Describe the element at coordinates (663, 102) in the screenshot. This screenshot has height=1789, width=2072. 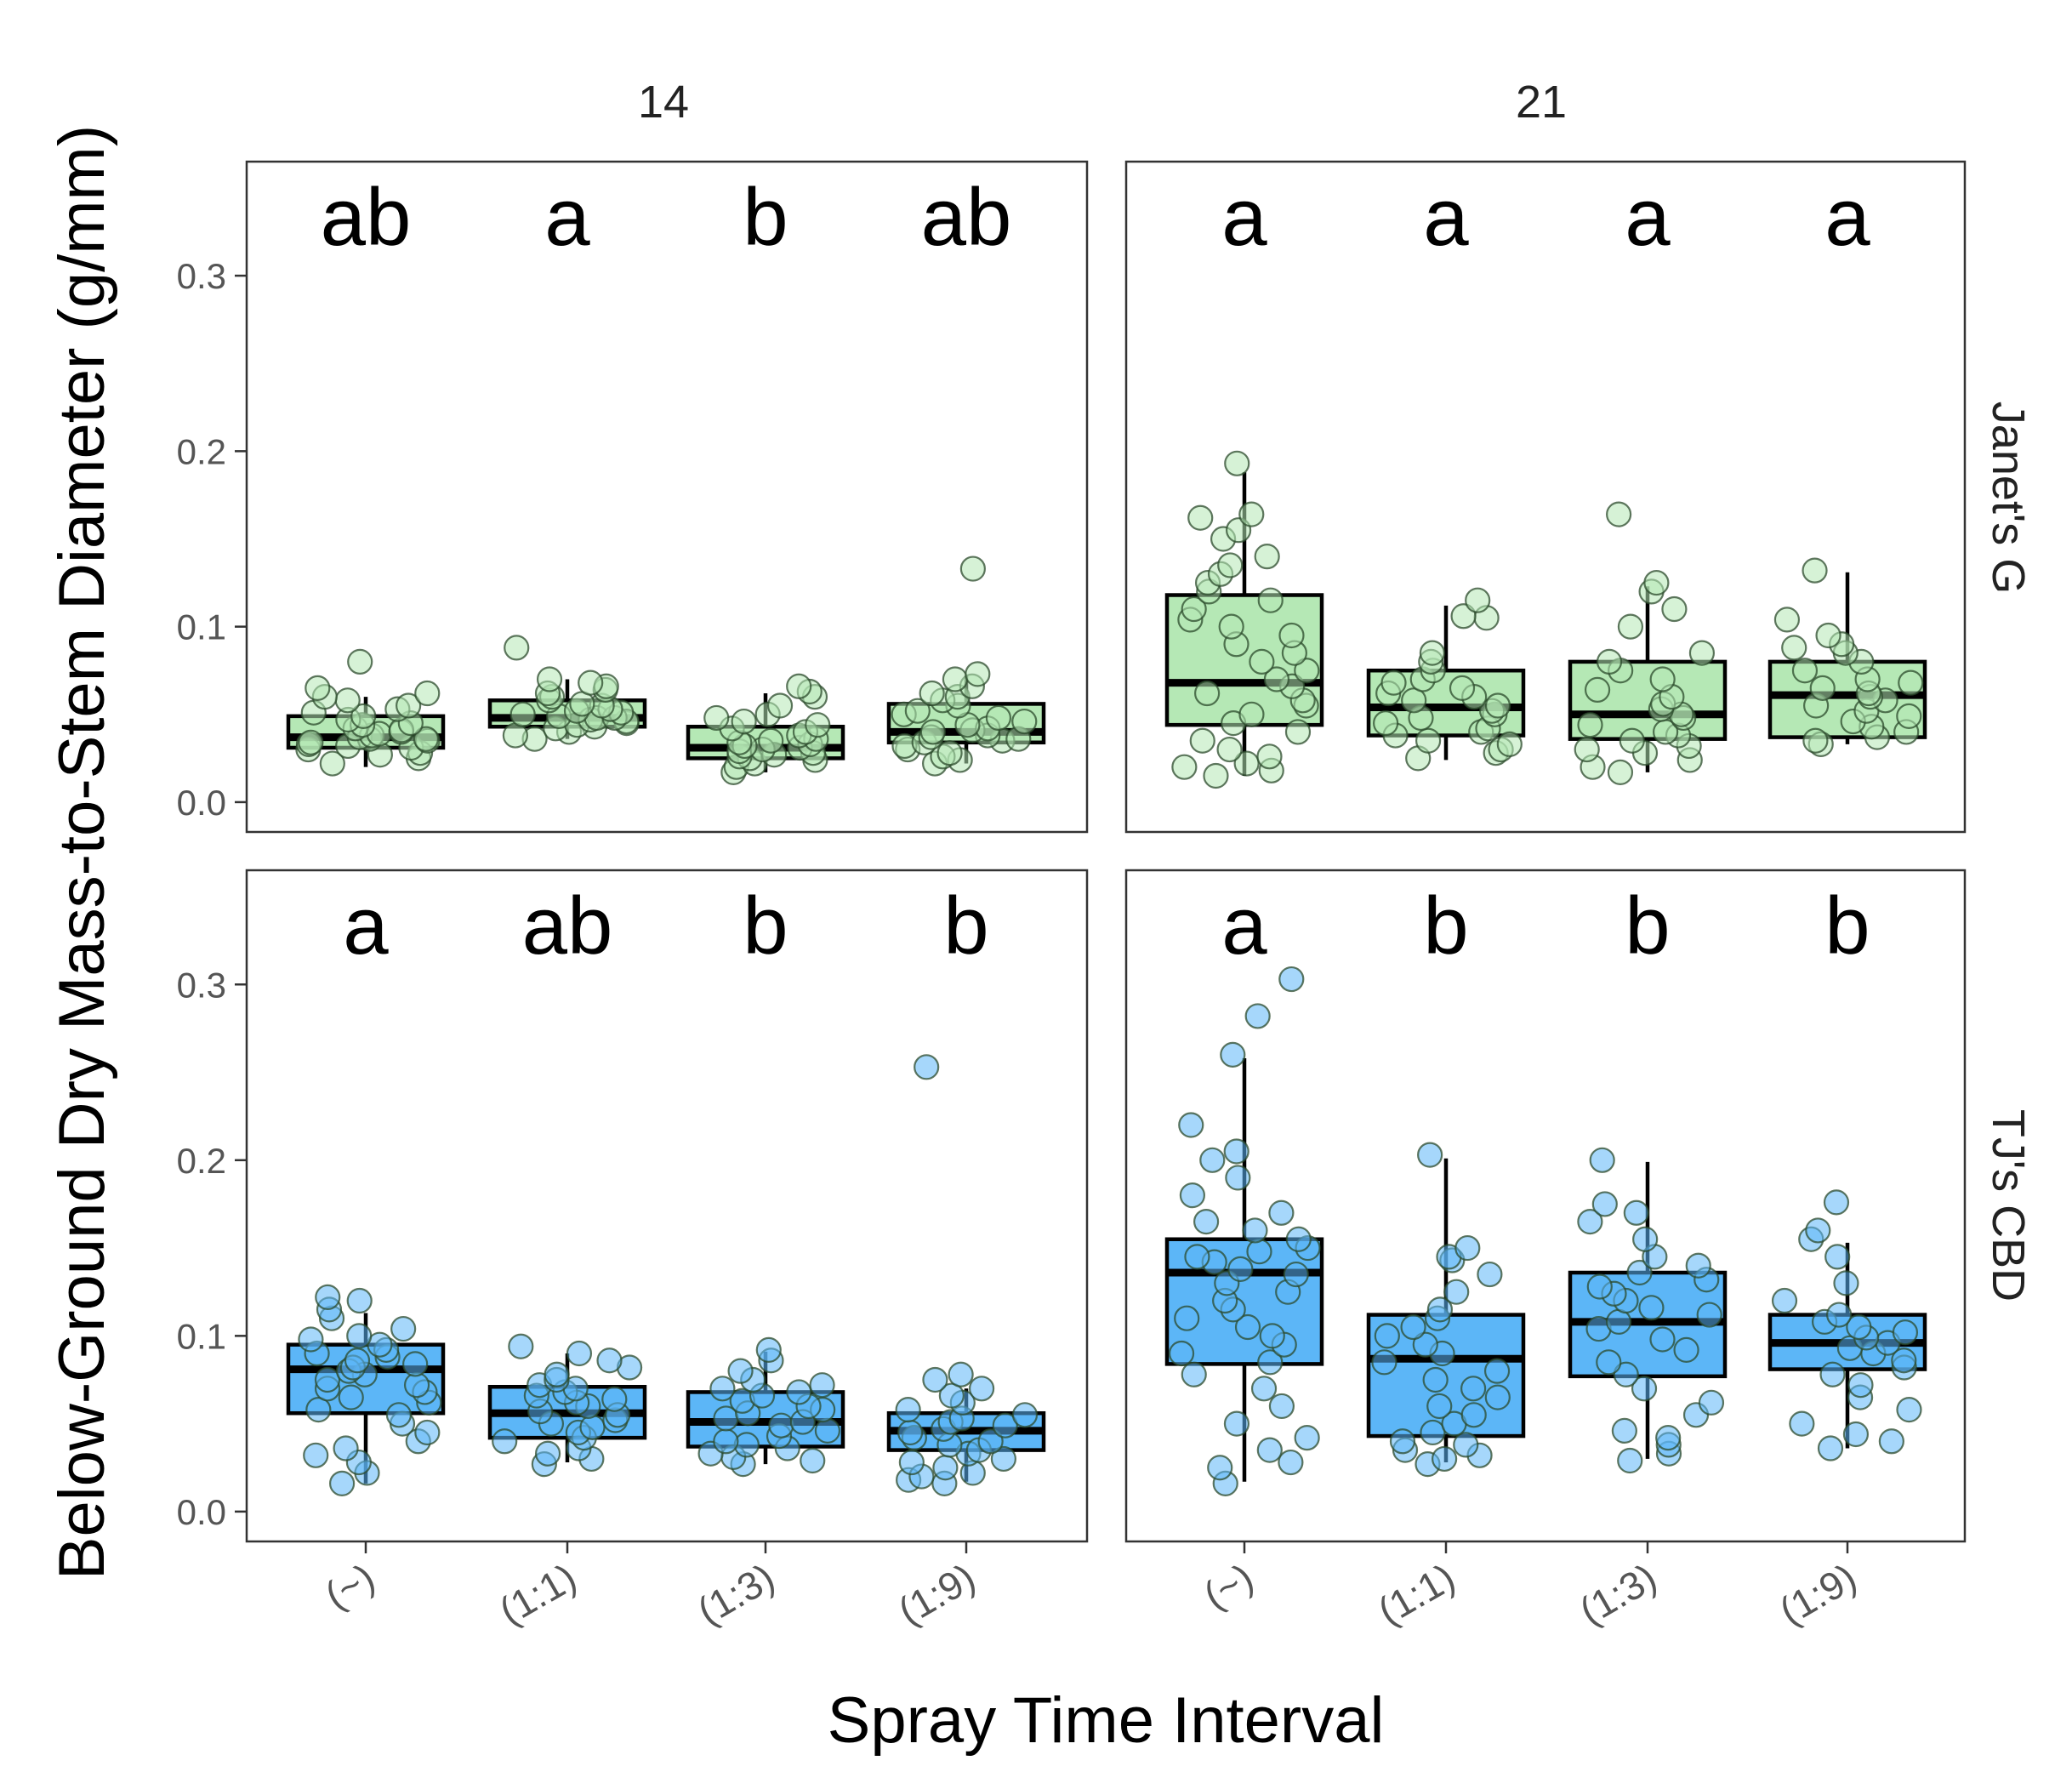
I see `strip-label-col-14: 14` at that location.